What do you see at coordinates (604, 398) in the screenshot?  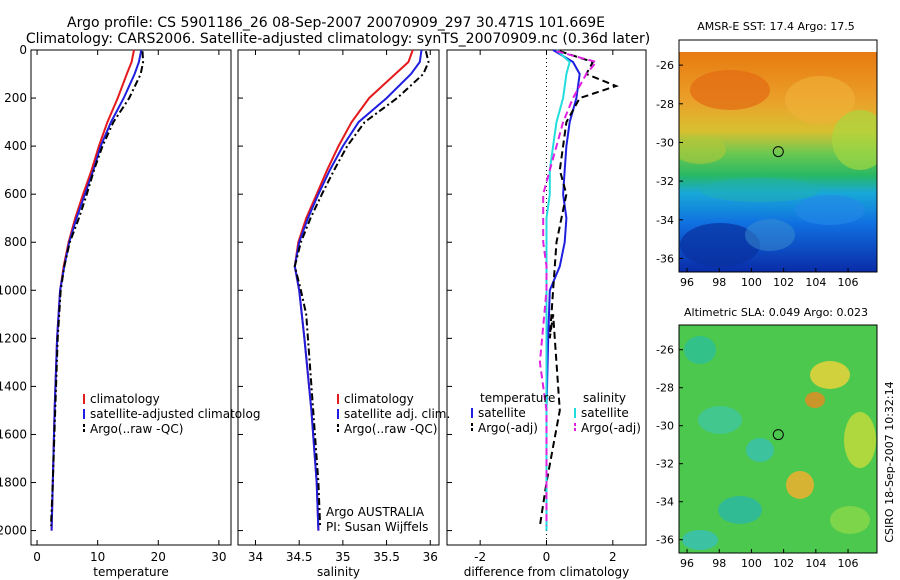 I see `legend-group-header: salinity` at bounding box center [604, 398].